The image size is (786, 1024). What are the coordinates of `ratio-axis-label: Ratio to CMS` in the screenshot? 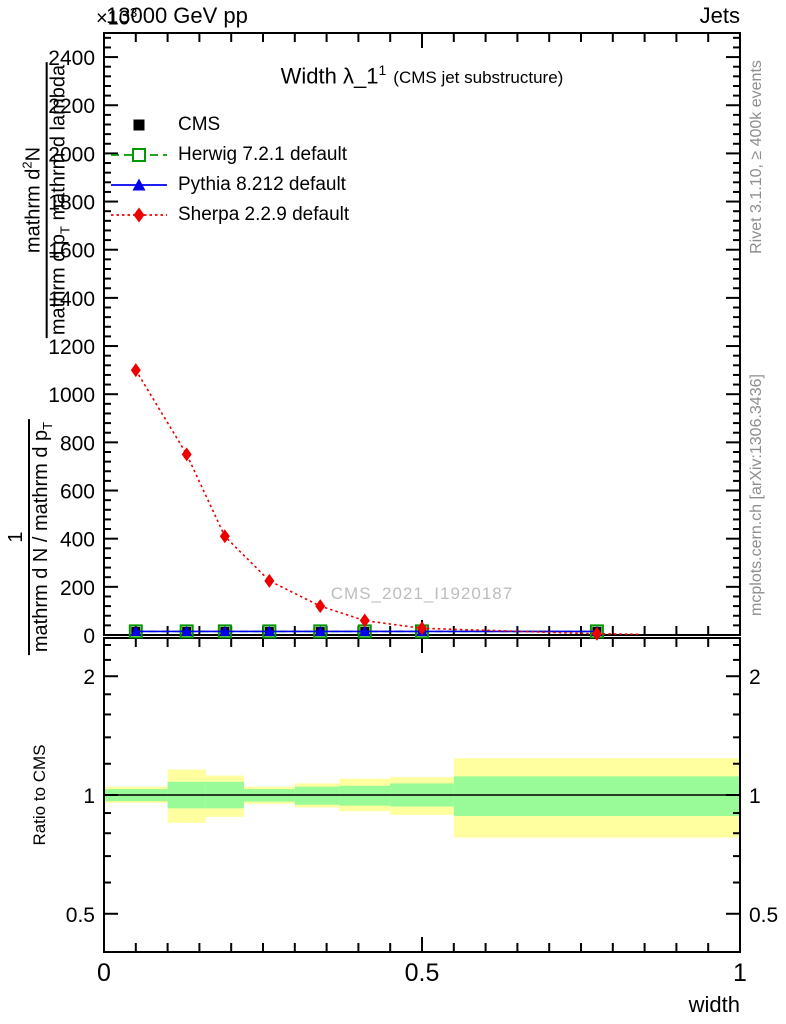 It's located at (39, 795).